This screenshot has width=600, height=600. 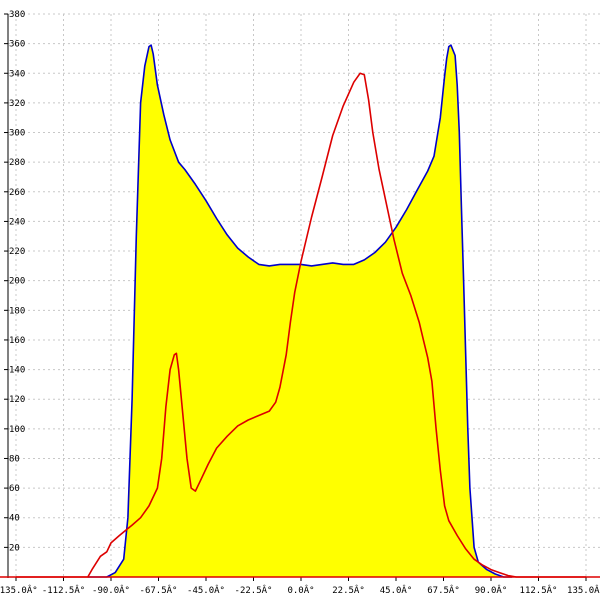 I want to click on x-tick-label: 112.5Â°, so click(x=539, y=590).